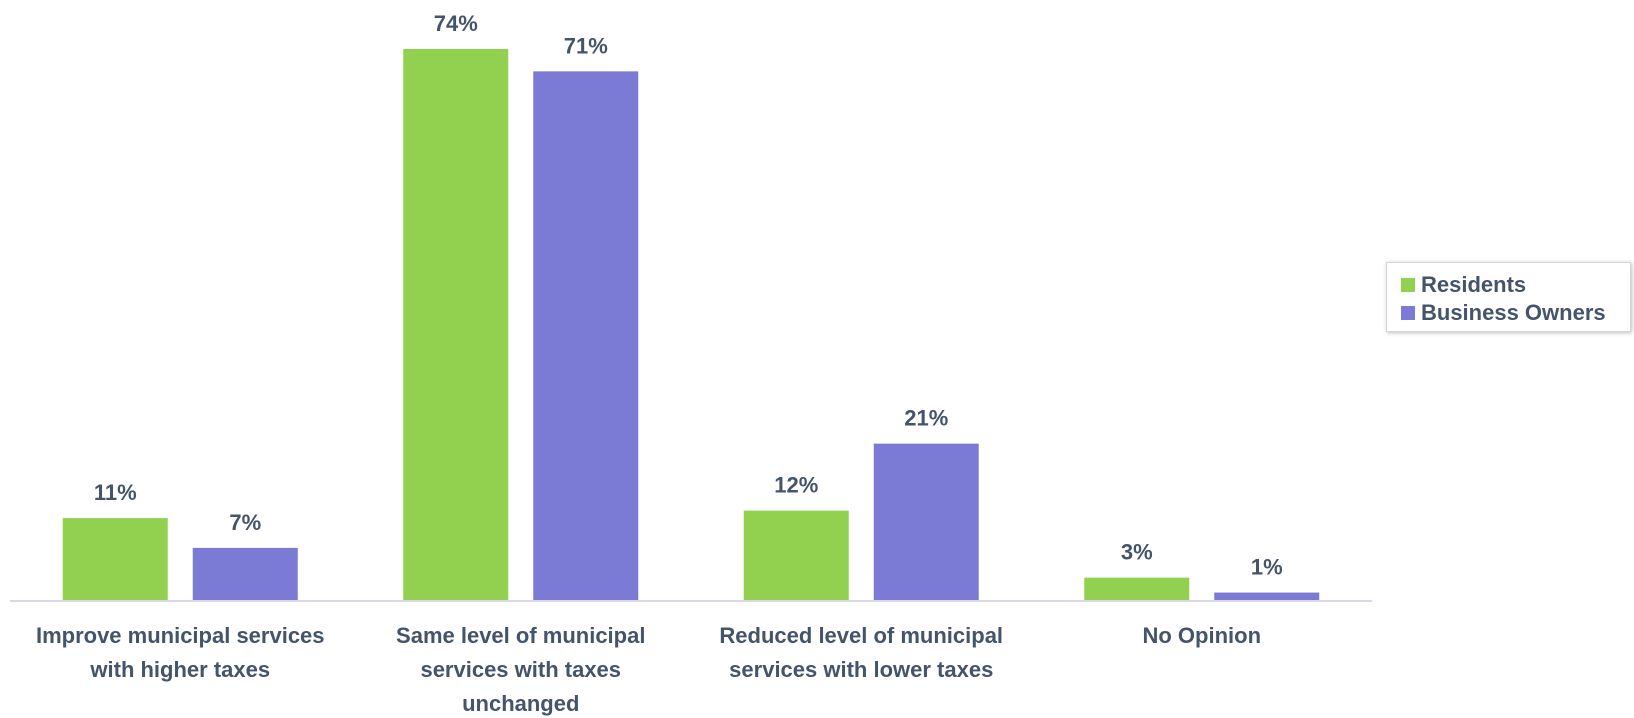 The width and height of the screenshot is (1634, 718). I want to click on category-label-line: Same level of municipal, so click(520, 635).